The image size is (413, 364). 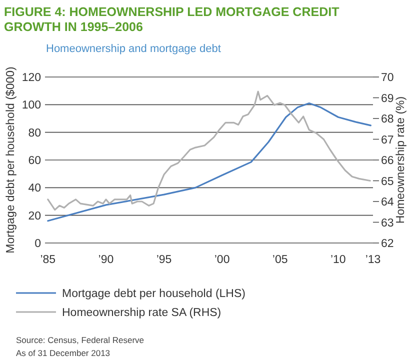 What do you see at coordinates (31, 78) in the screenshot?
I see `y-tick-label: 120` at bounding box center [31, 78].